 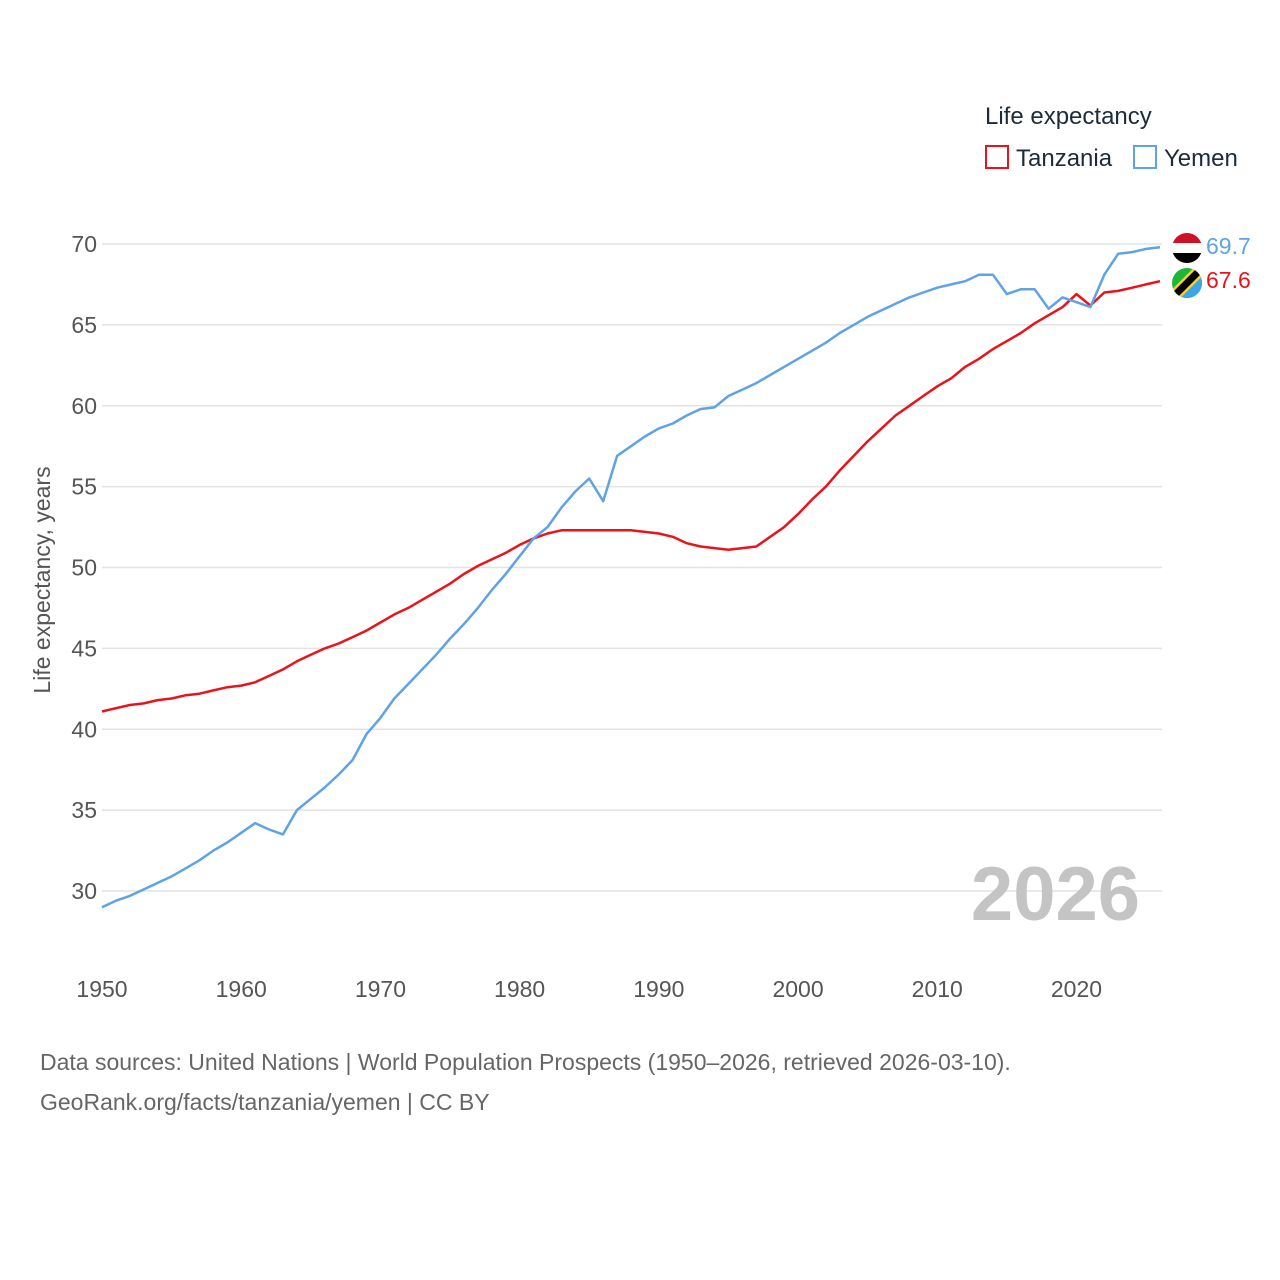 I want to click on y-tick-label: 30, so click(x=84, y=891).